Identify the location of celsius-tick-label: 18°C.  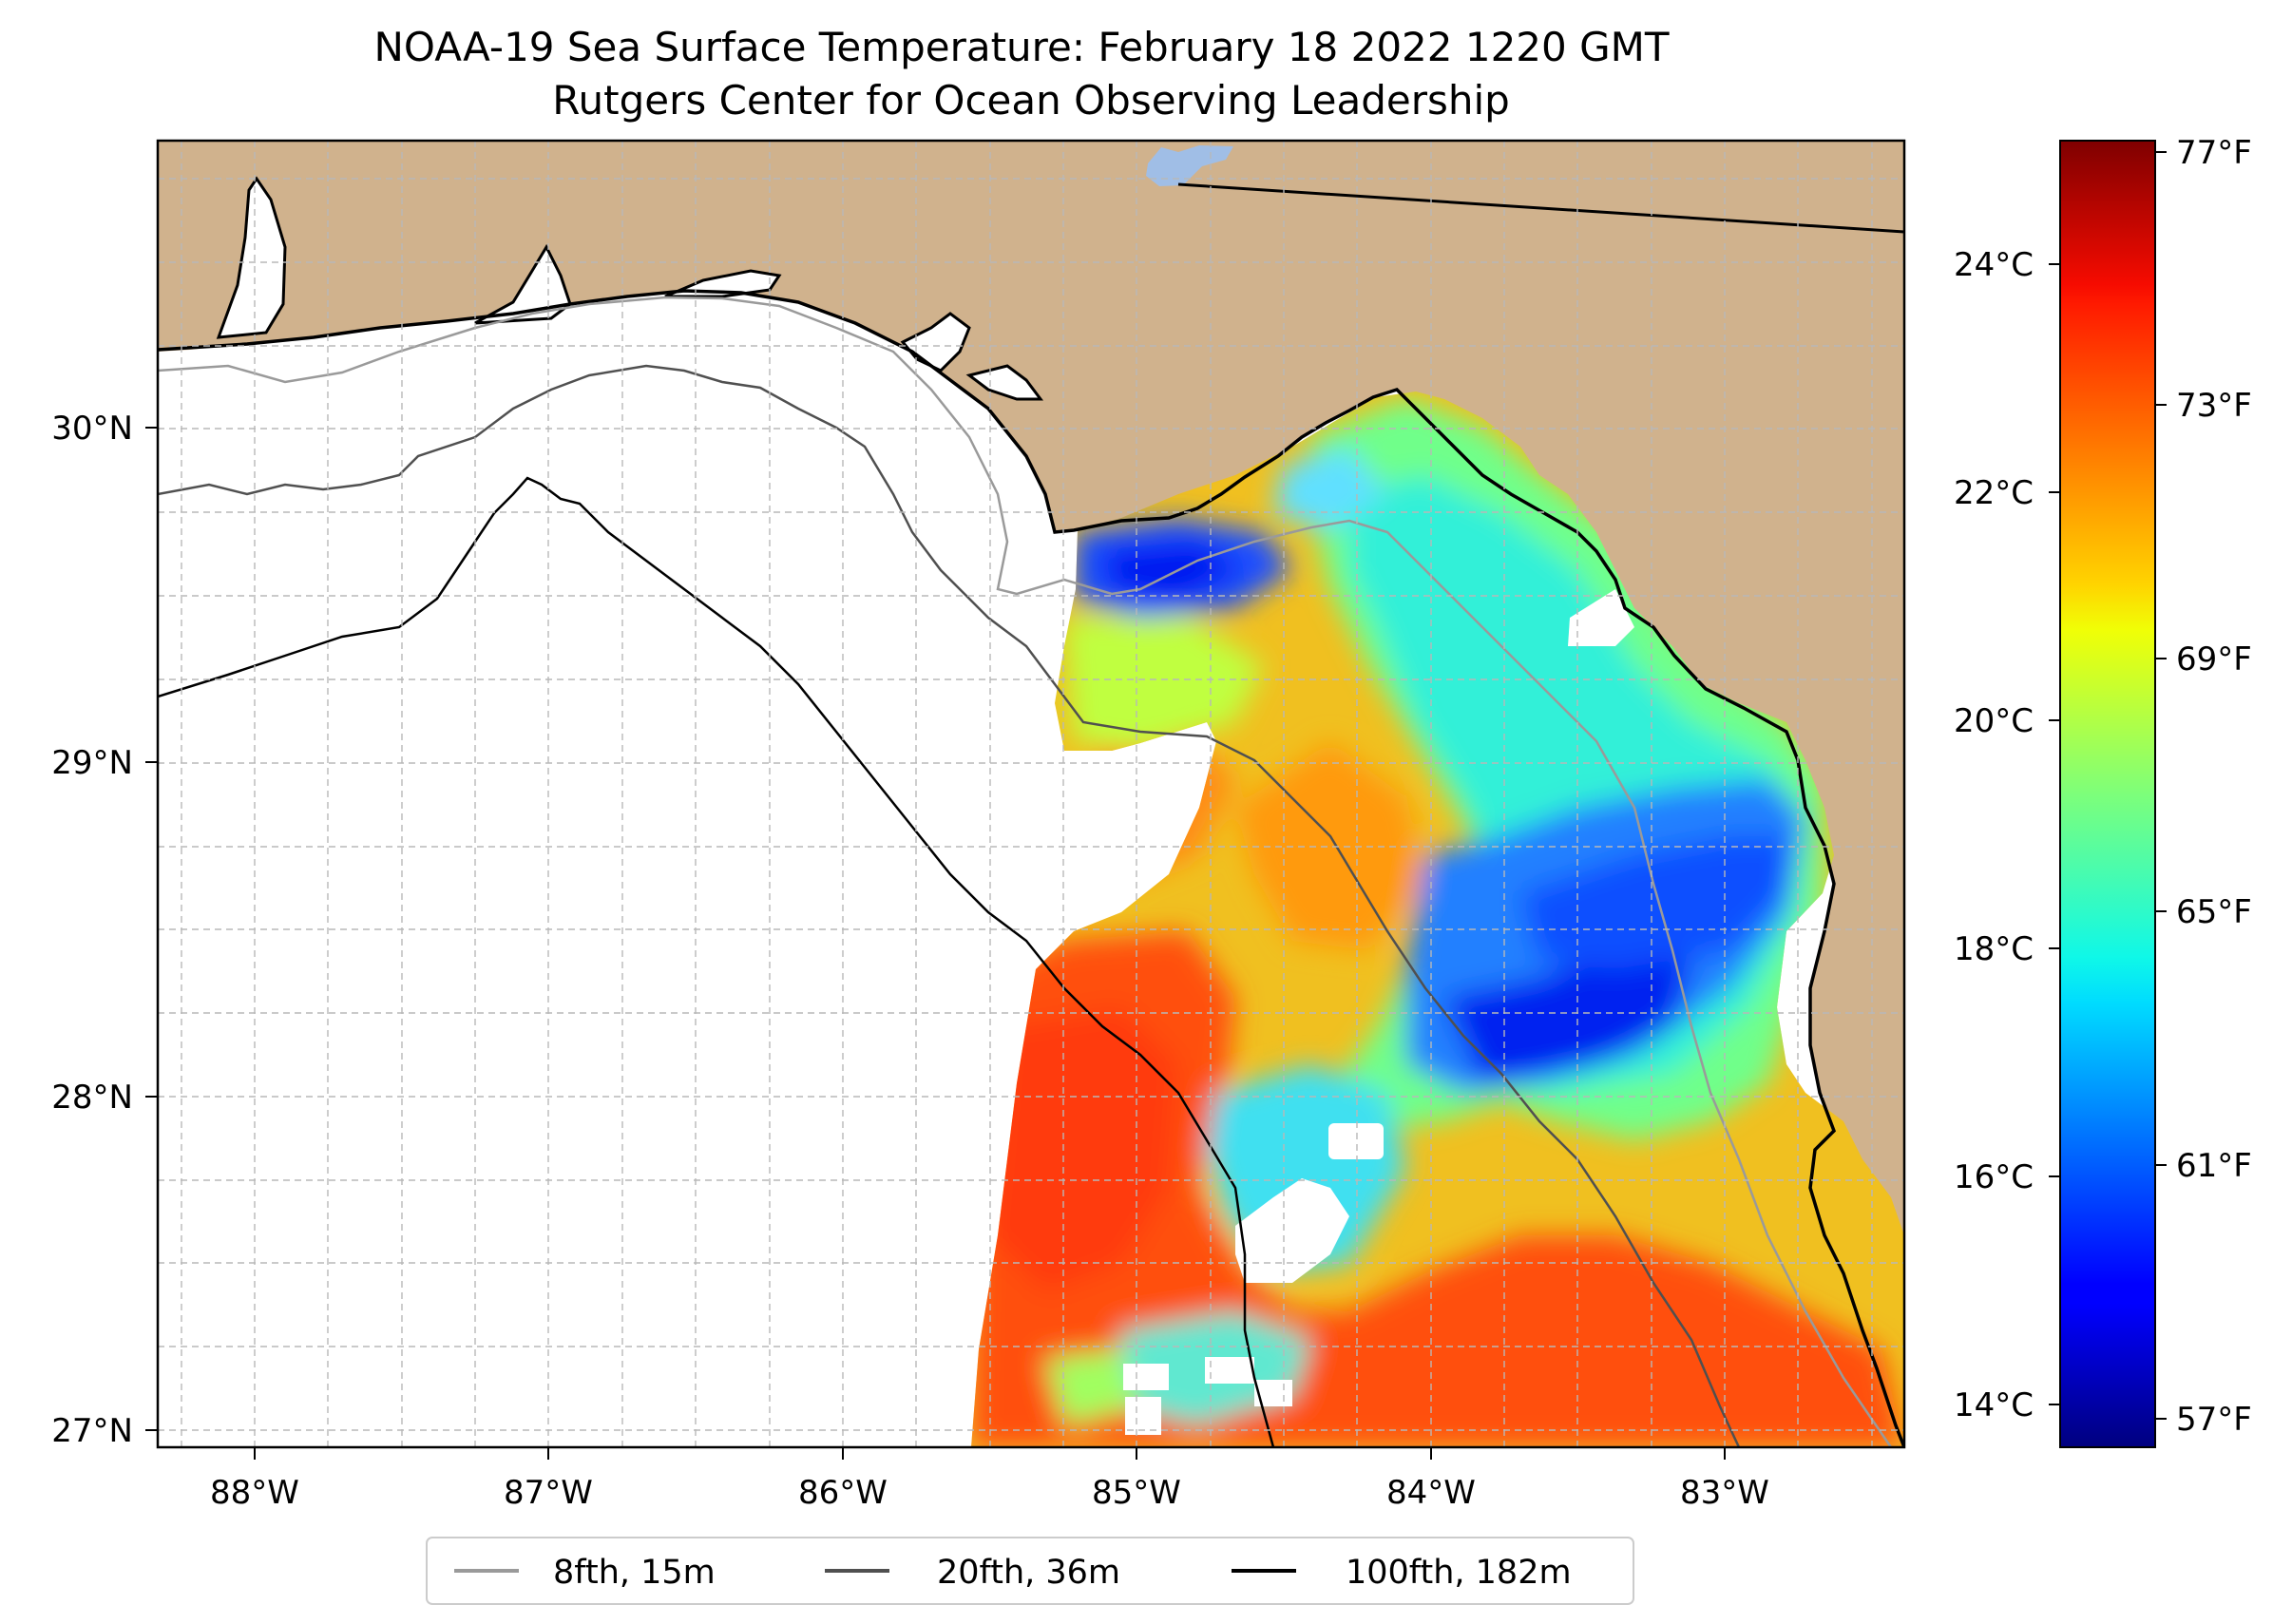
(1994, 949).